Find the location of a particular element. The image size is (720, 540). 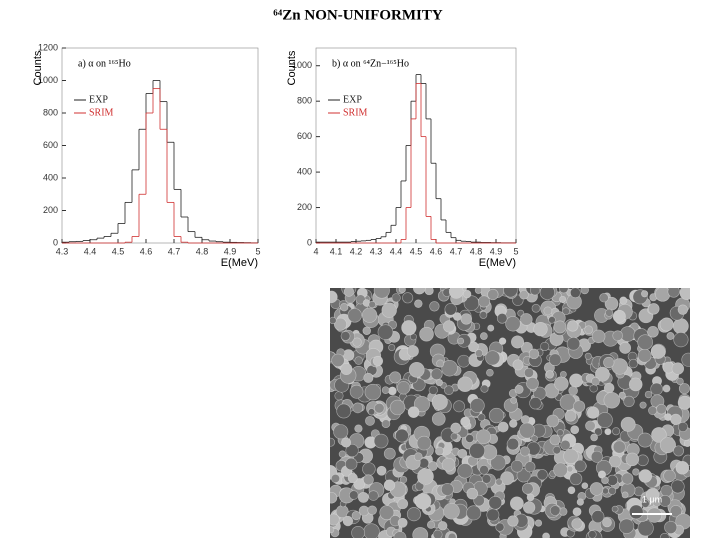

y-axis-label: Counts is located at coordinates (38, 67).